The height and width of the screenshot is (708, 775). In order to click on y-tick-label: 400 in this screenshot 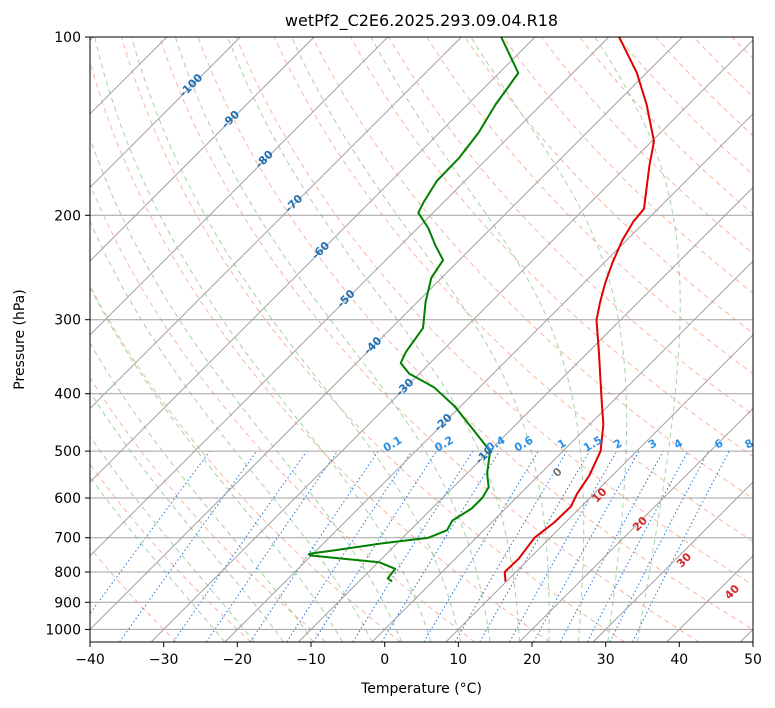, I will do `click(67, 395)`.